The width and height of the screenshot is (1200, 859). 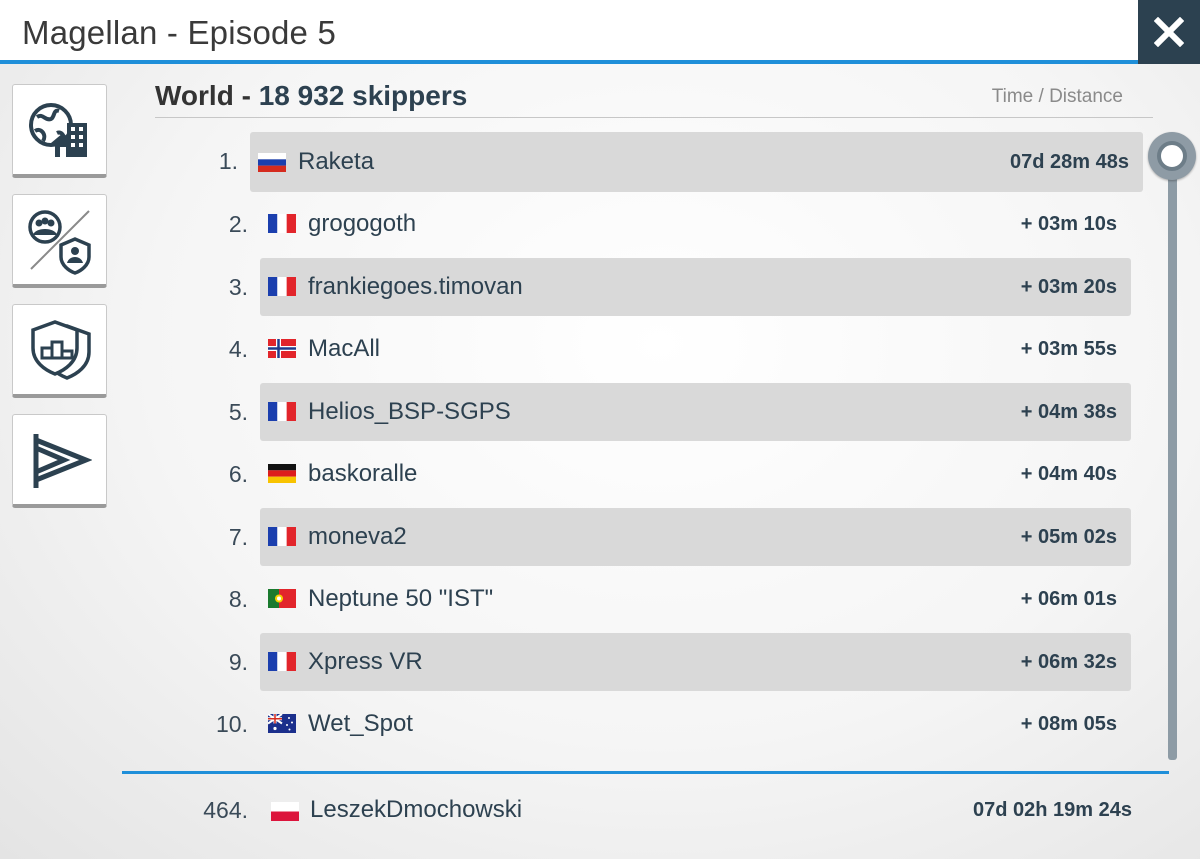 I want to click on scrollbar-handle-ring, so click(x=1172, y=156).